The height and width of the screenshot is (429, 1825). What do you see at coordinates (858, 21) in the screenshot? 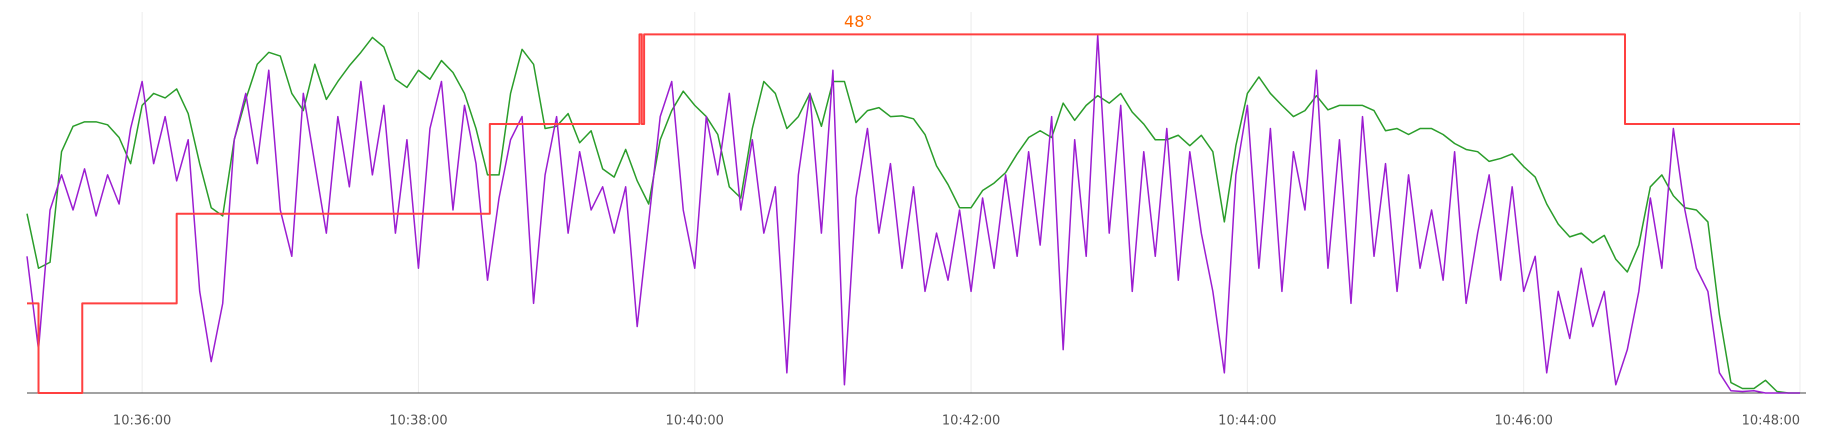
I see `annotation: 48°` at bounding box center [858, 21].